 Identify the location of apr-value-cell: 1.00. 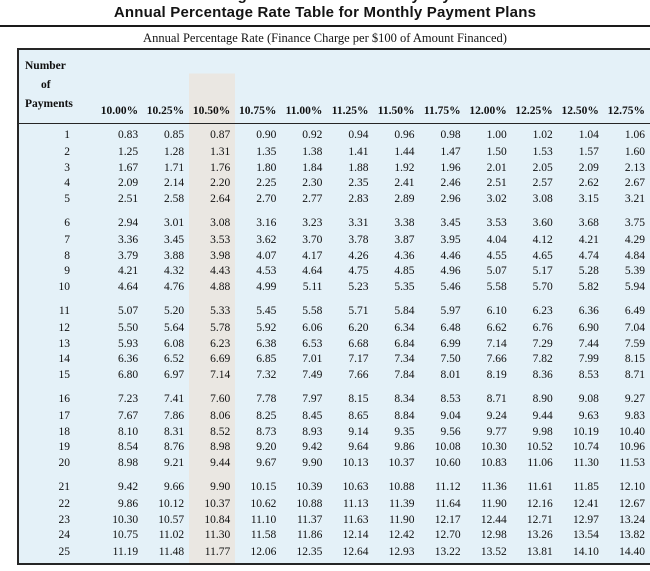
(496, 135).